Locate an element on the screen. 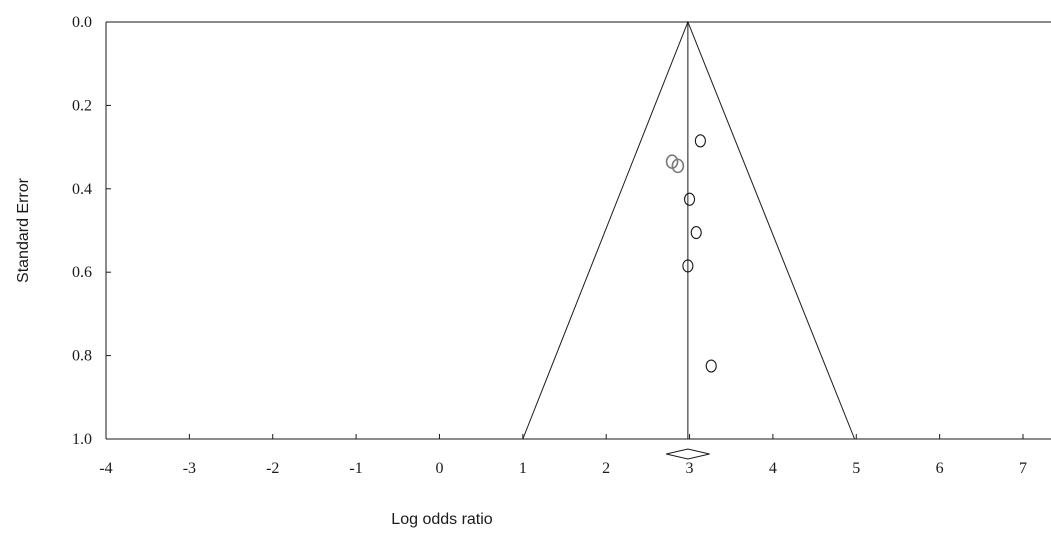  y-axis-title: Standard Error is located at coordinates (23, 230).